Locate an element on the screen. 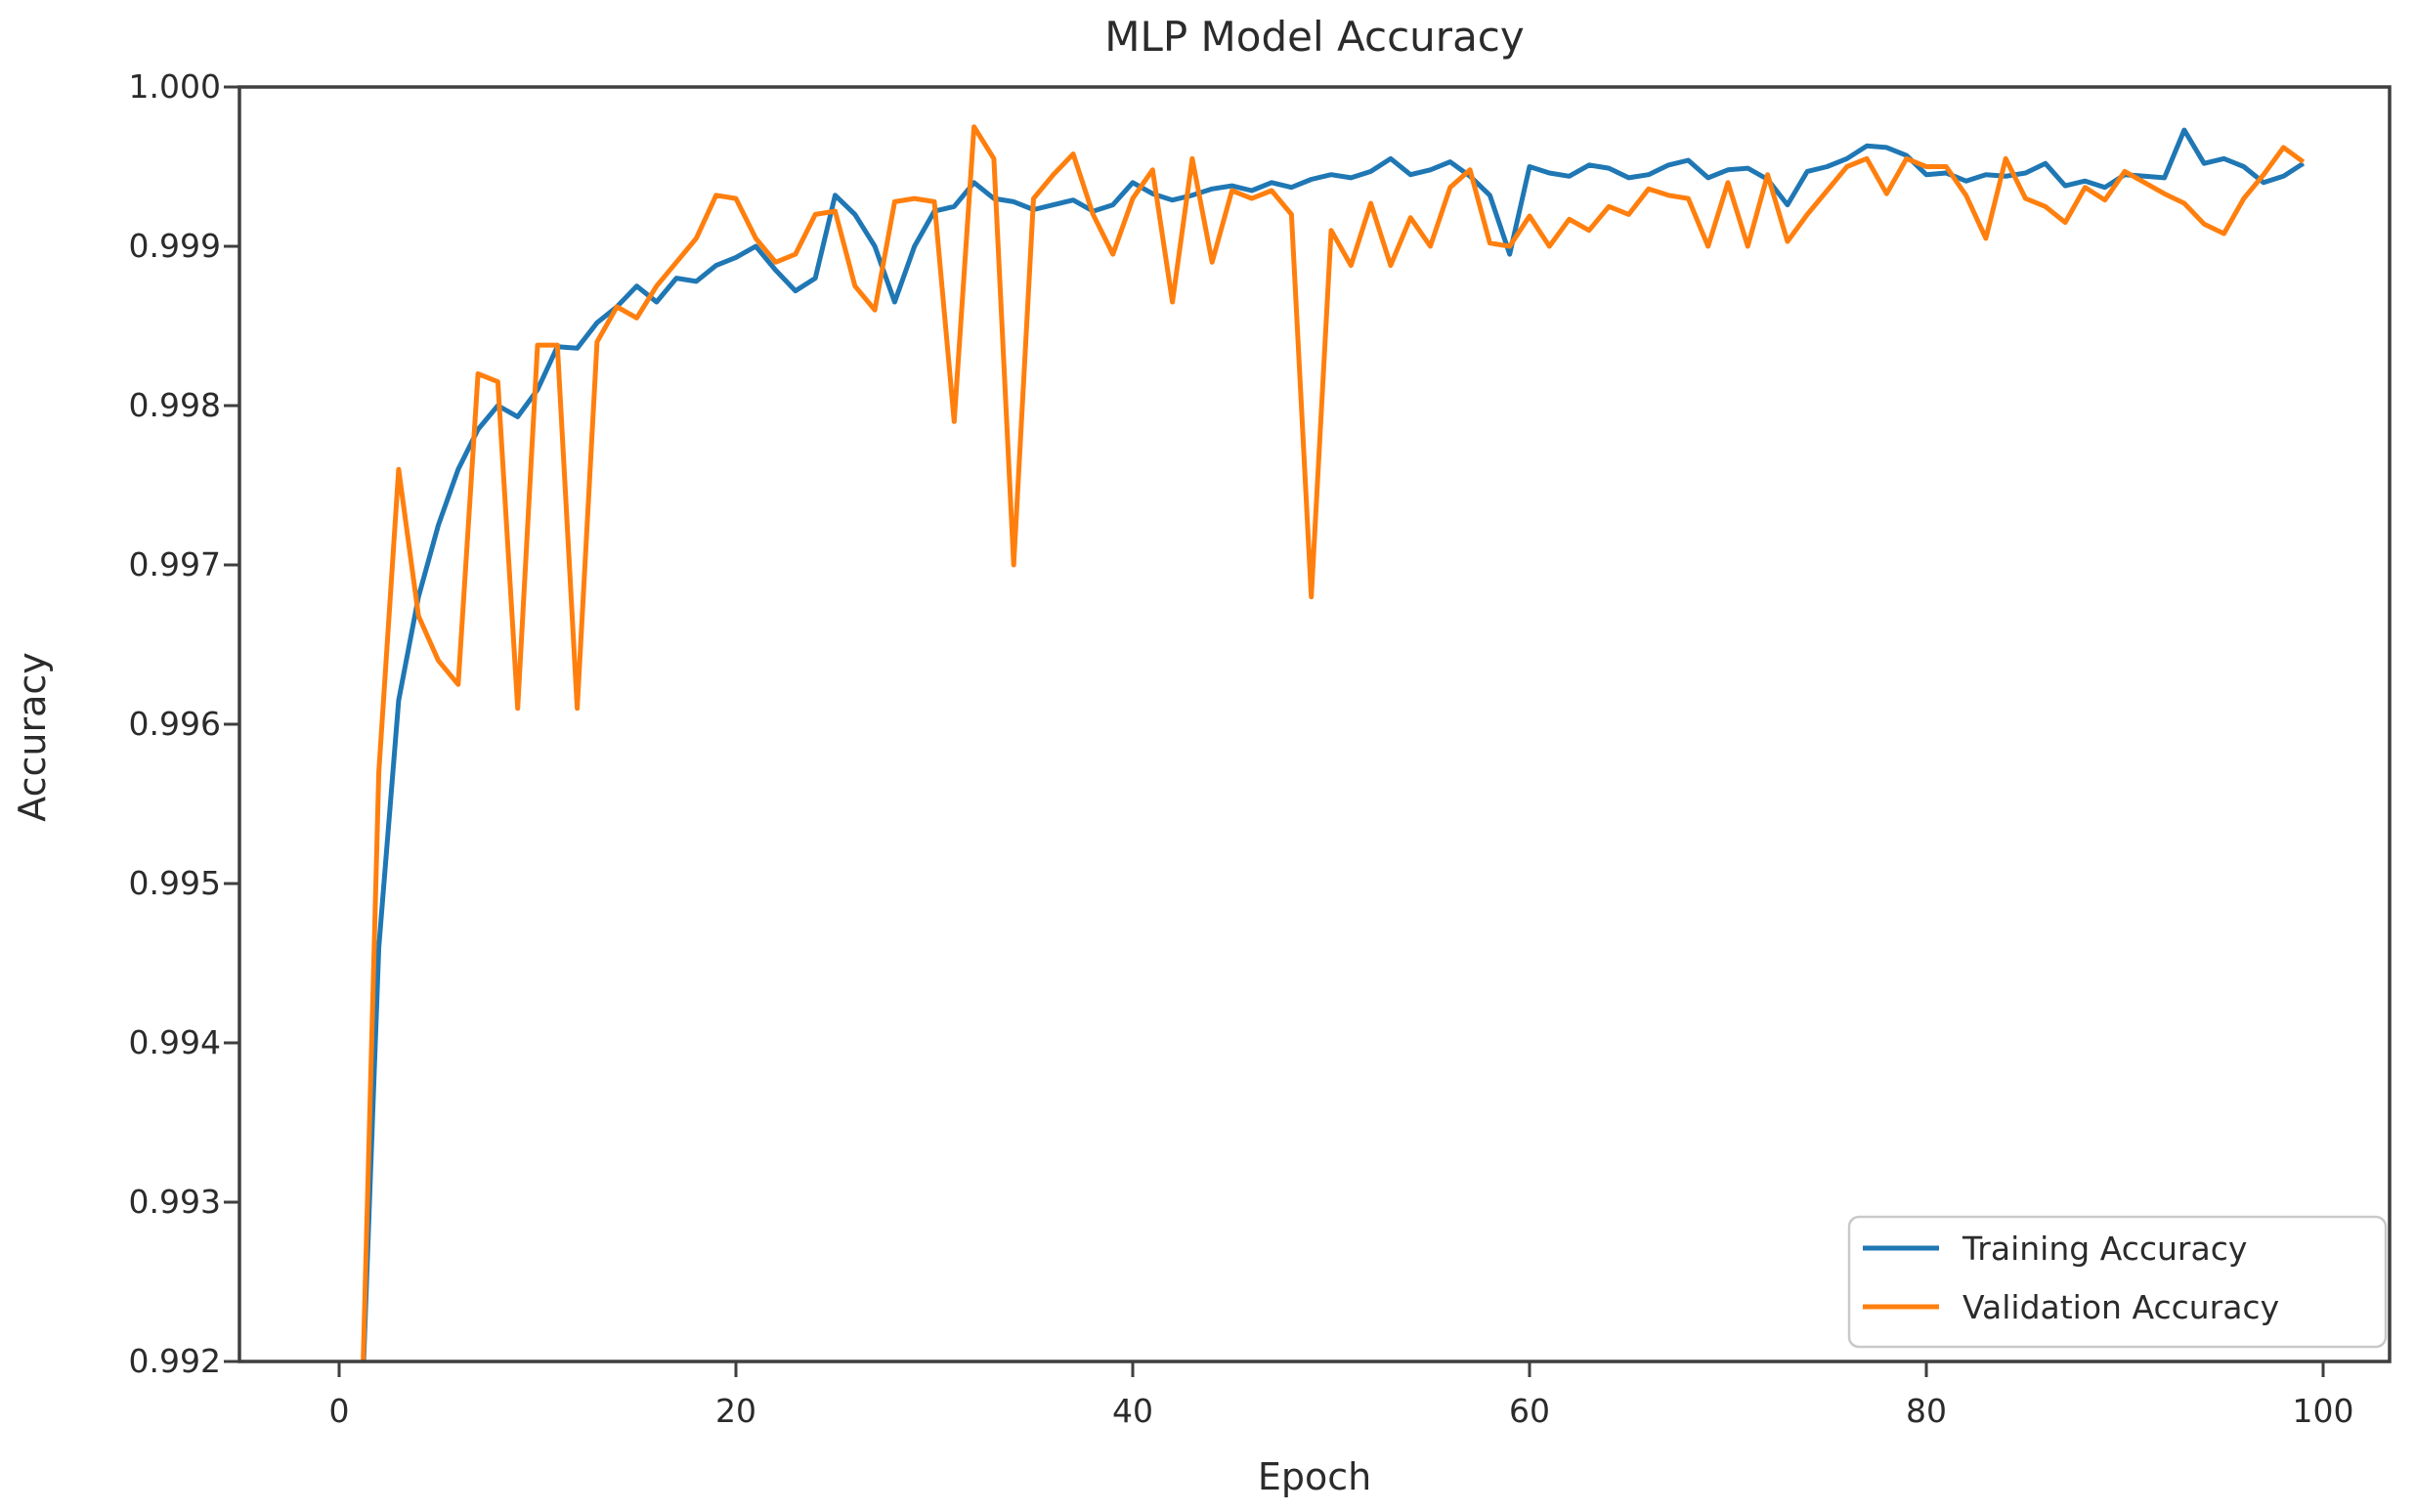 Image resolution: width=2415 pixels, height=1512 pixels. y-tick-label: 0.995 is located at coordinates (175, 883).